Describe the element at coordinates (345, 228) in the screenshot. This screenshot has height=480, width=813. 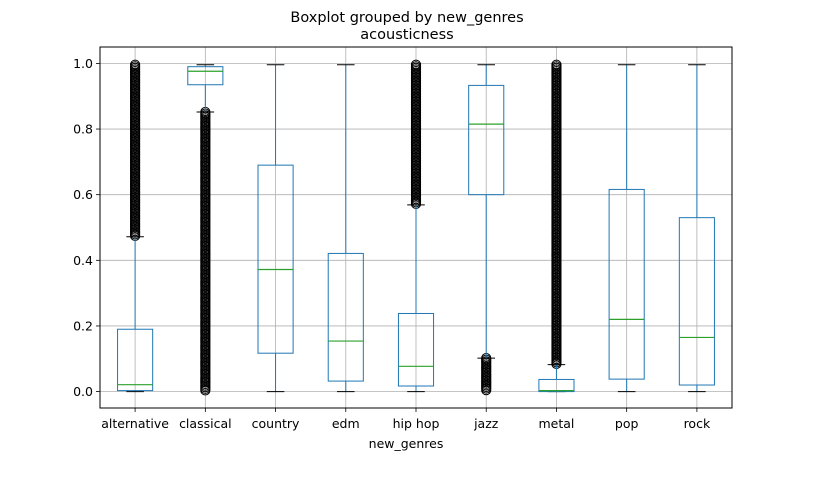
I see `box-edm` at that location.